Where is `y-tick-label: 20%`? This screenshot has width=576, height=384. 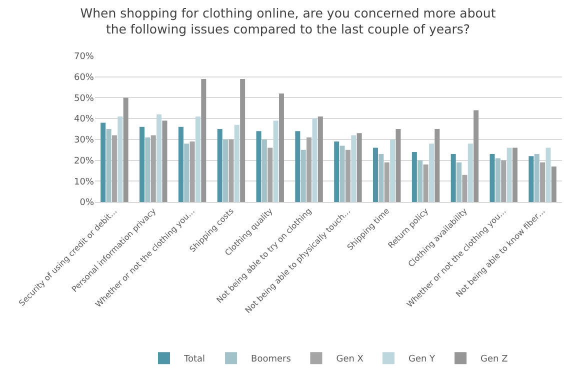 y-tick-label: 20% is located at coordinates (84, 161).